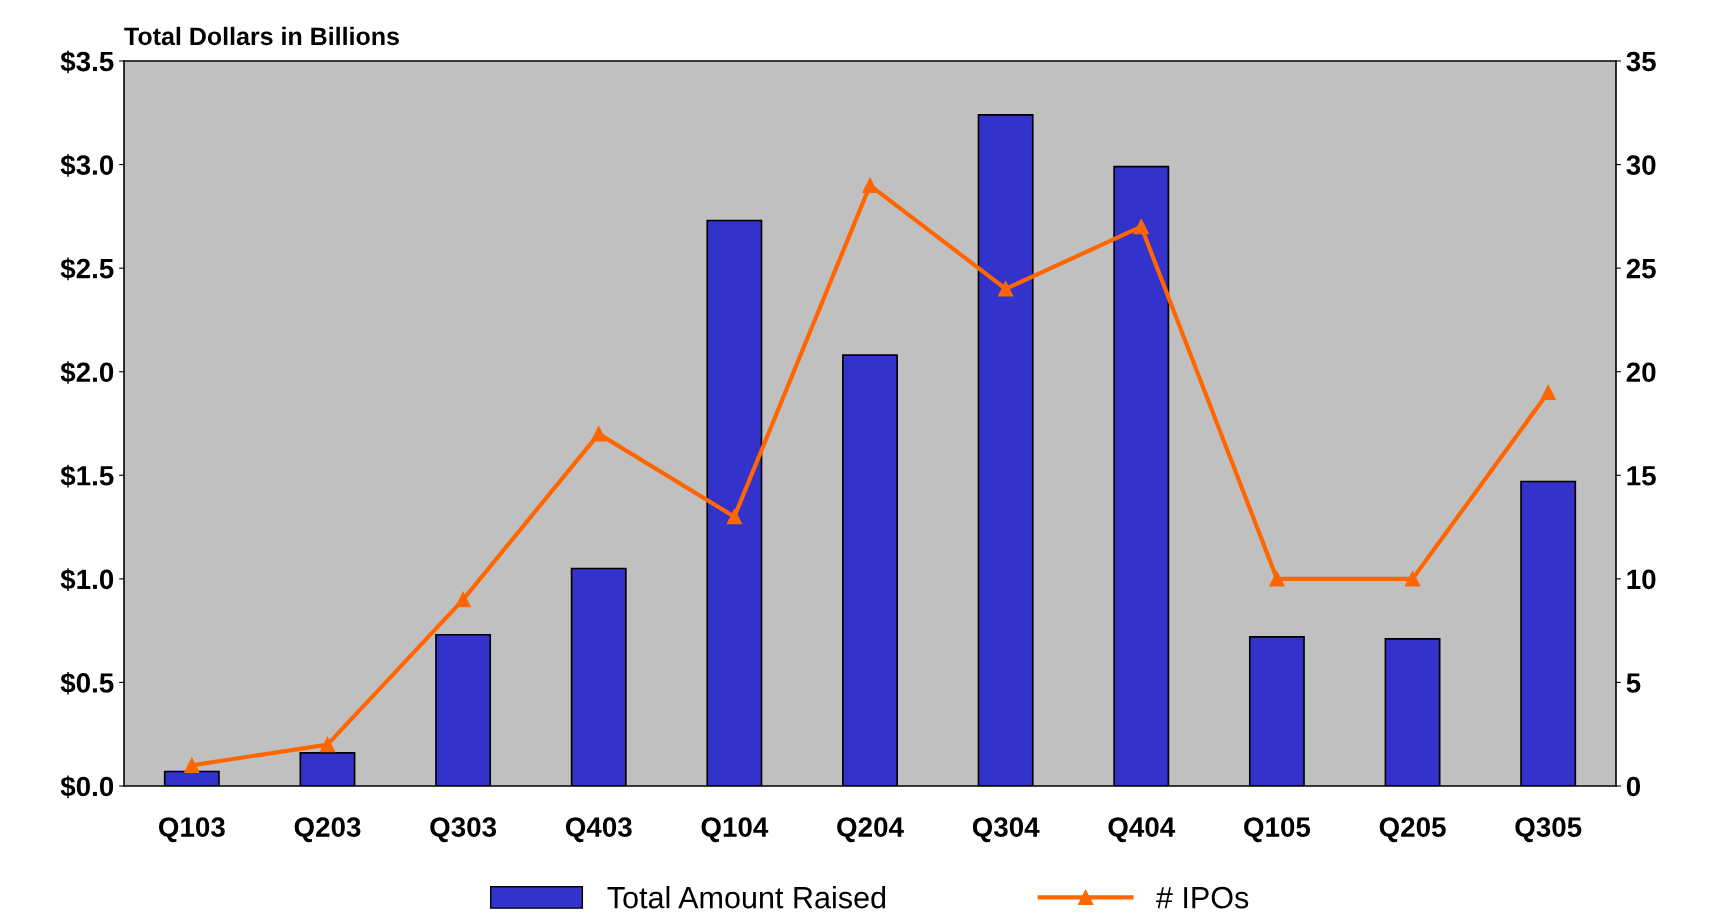 The image size is (1711, 923). I want to click on y2-tick-label: 30, so click(1641, 165).